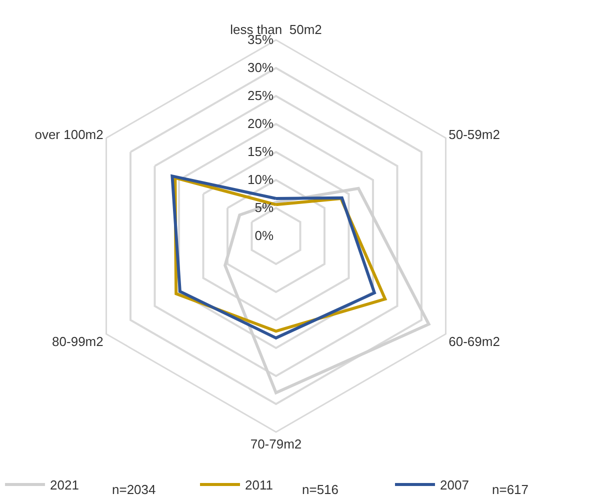  I want to click on y-tick-label: 5%, so click(264, 208).